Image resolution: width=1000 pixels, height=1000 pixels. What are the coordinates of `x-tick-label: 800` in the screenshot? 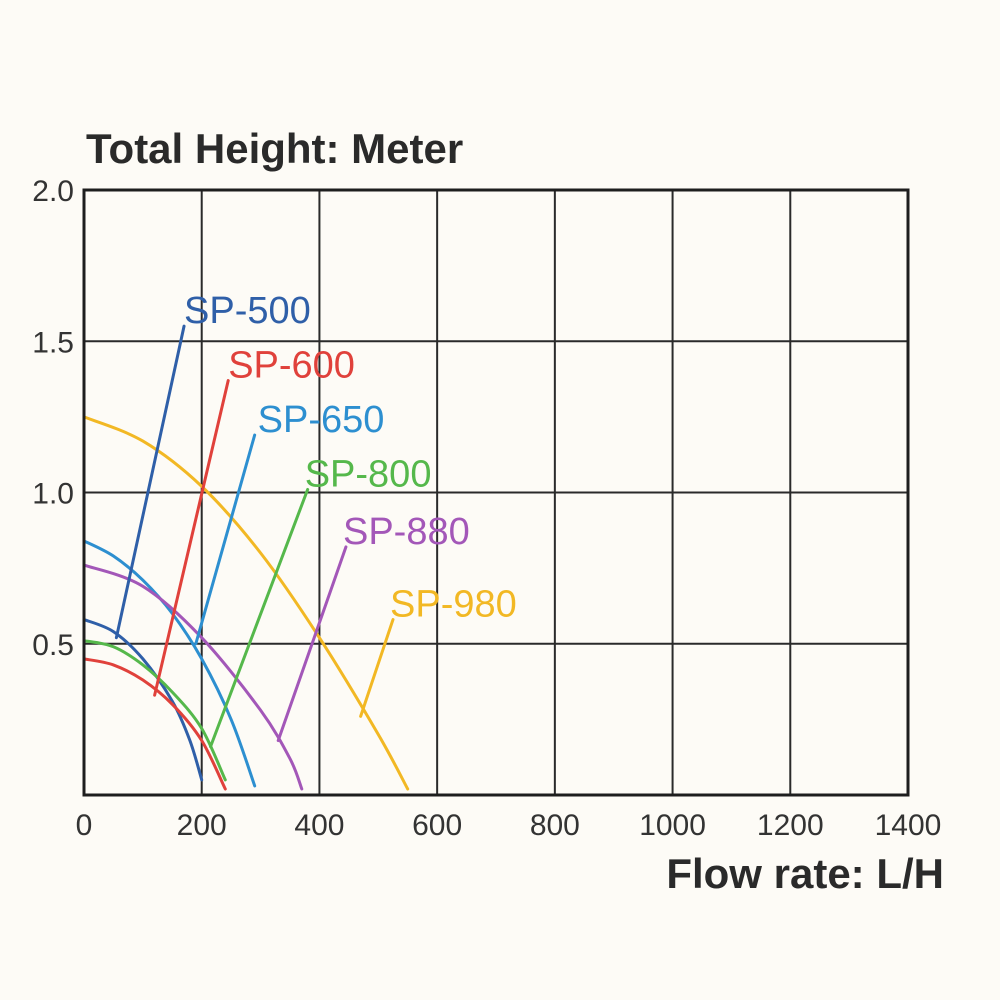 It's located at (555, 825).